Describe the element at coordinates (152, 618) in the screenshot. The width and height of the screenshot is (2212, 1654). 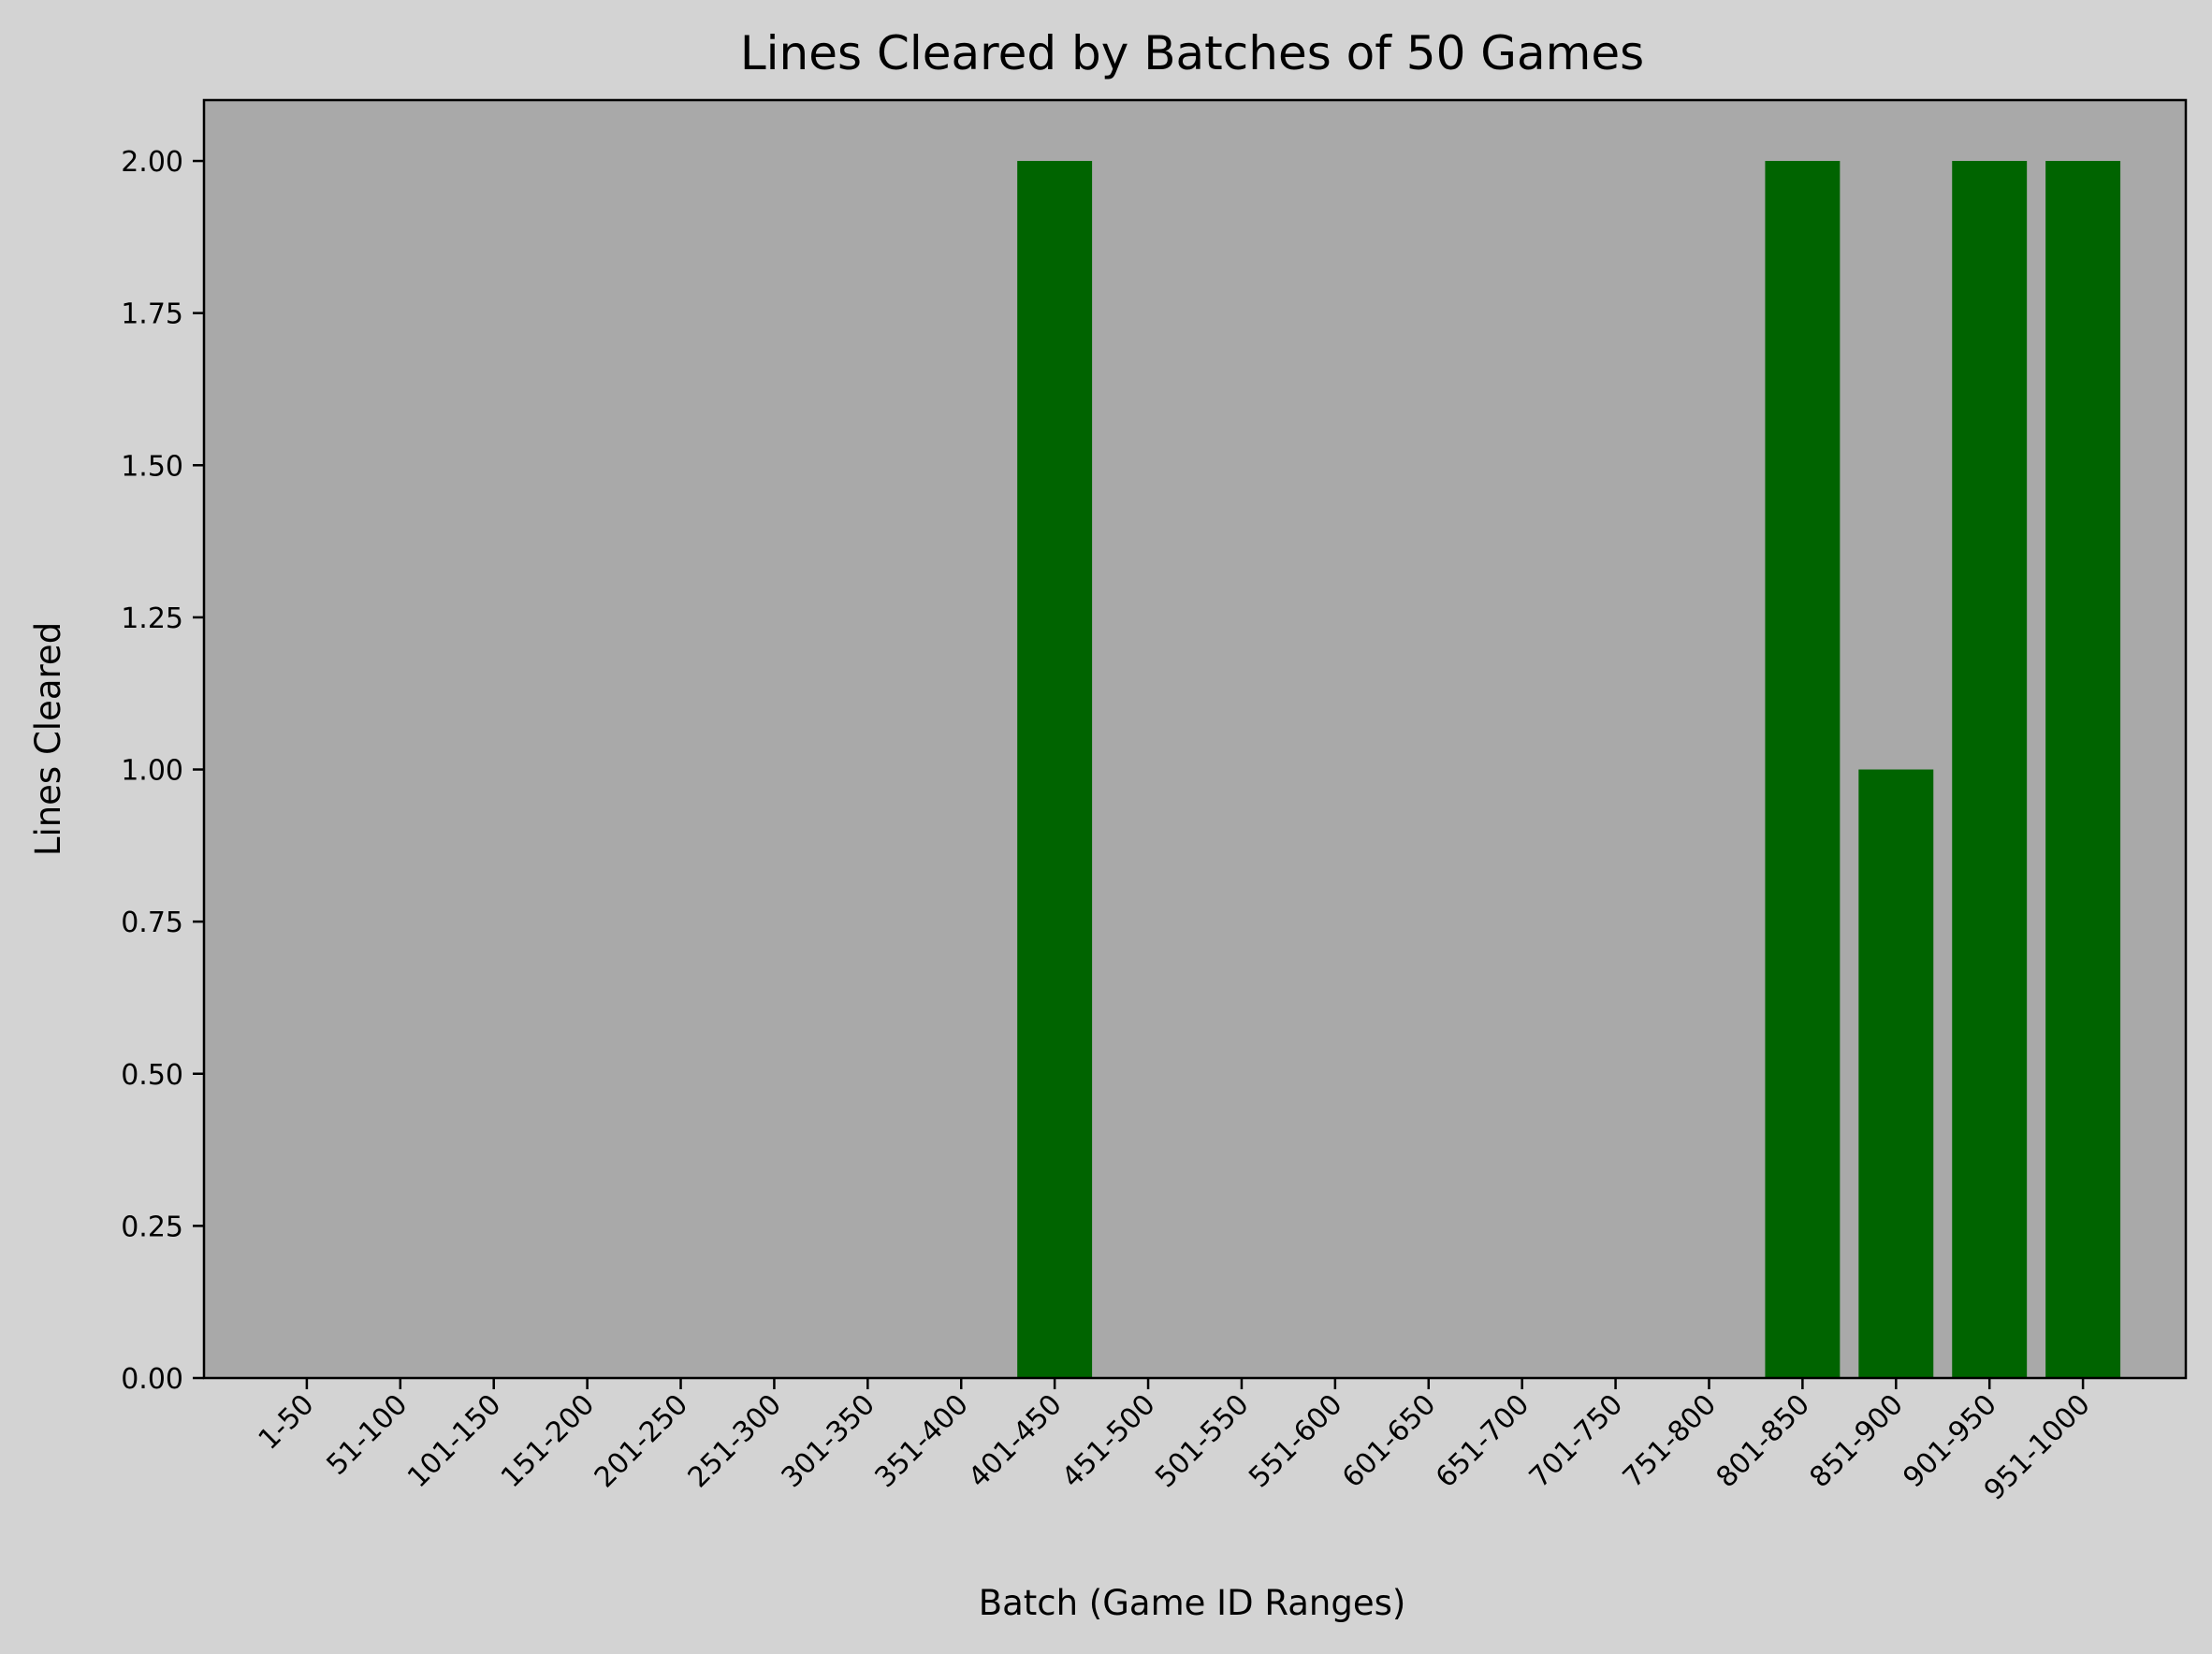
I see `y-tick-label: 1.25` at that location.